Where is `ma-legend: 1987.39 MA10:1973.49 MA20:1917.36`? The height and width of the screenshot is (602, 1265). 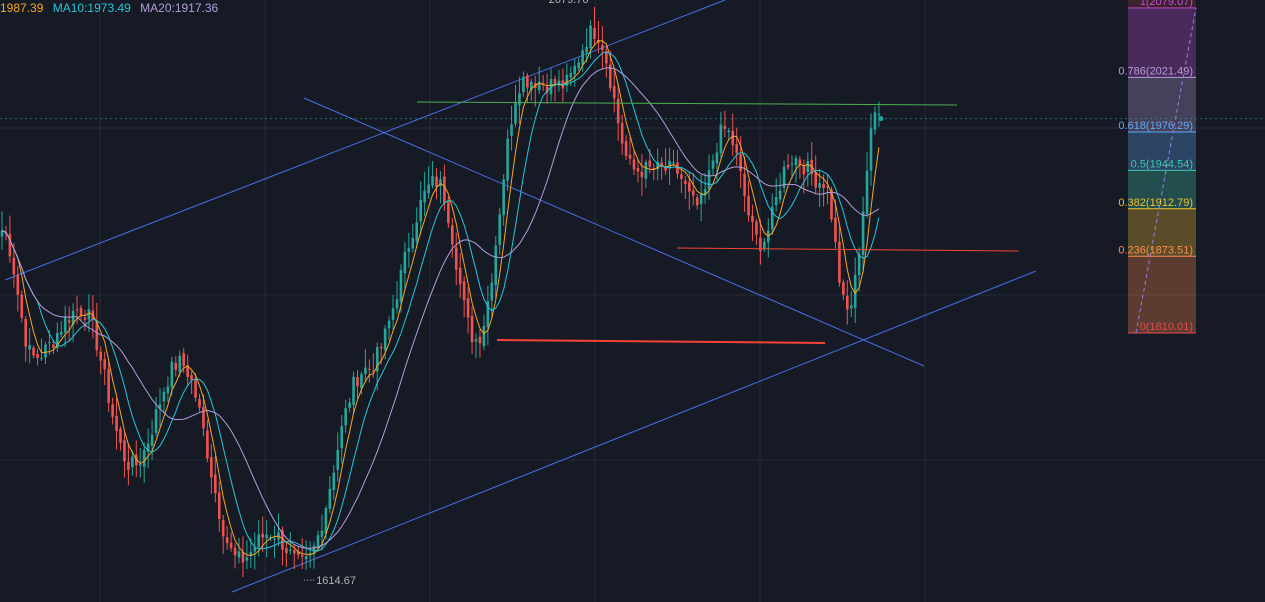 ma-legend: 1987.39 MA10:1973.49 MA20:1917.36 is located at coordinates (112, 8).